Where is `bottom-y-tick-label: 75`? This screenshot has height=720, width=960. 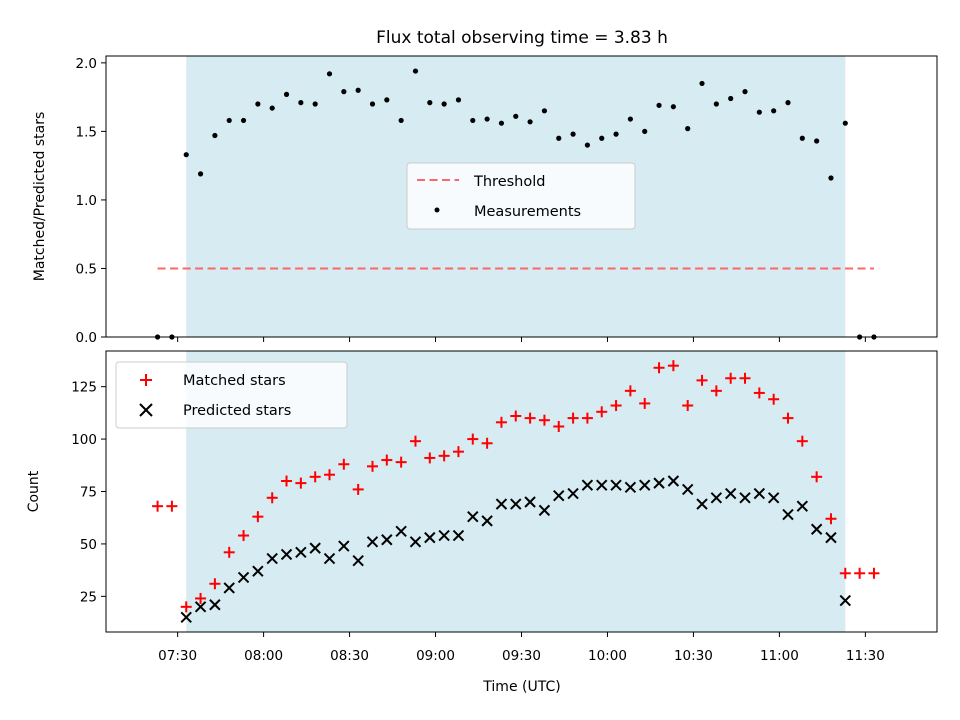
bottom-y-tick-label: 75 is located at coordinates (88, 493).